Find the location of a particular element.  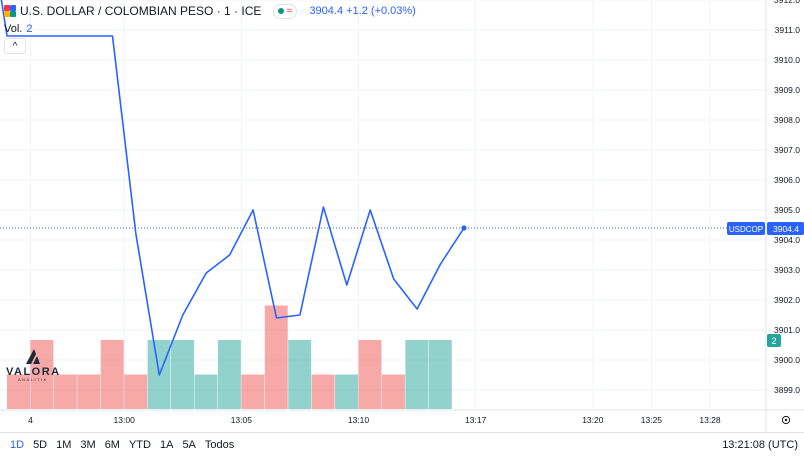

watermark-logo: VALORA ANALITIK is located at coordinates (34, 365).